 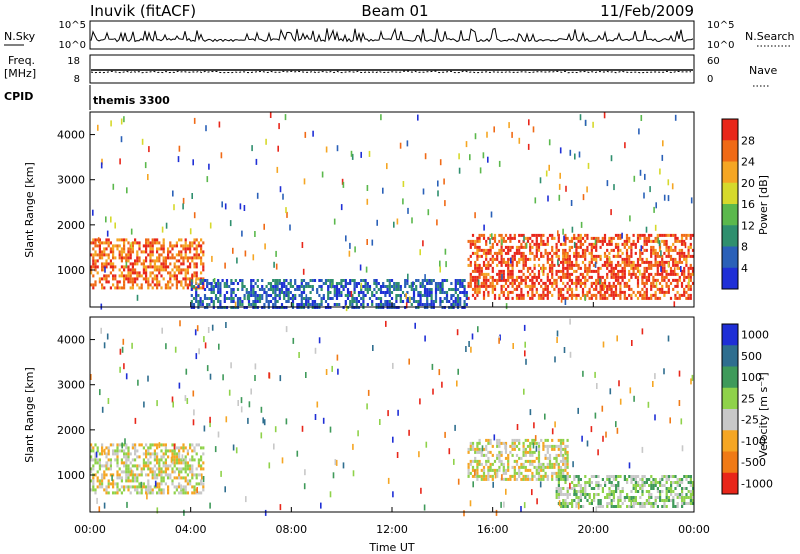 What do you see at coordinates (391, 72) in the screenshot?
I see `nave-trace` at bounding box center [391, 72].